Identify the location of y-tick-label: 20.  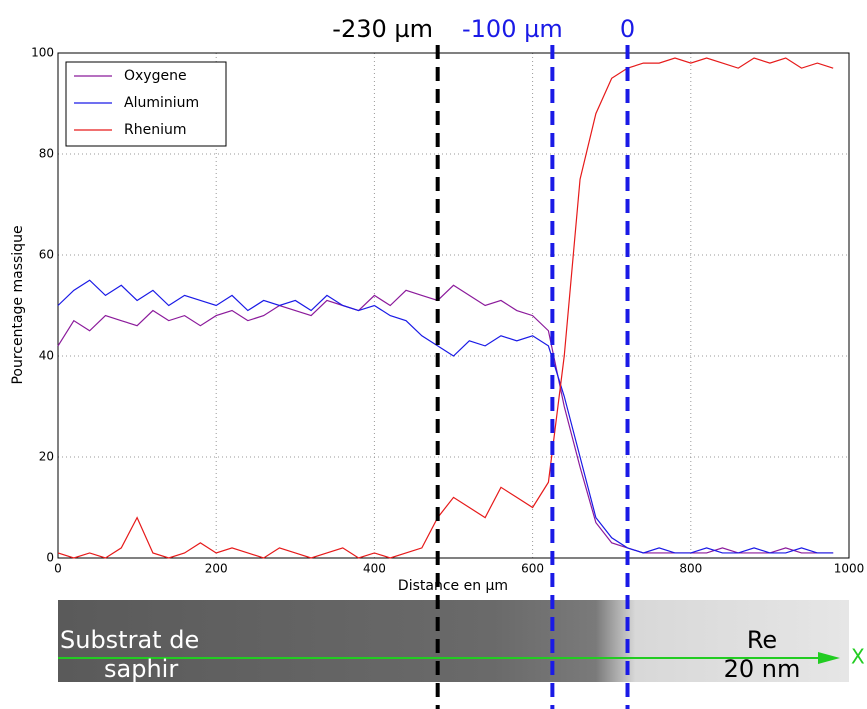
(46, 457).